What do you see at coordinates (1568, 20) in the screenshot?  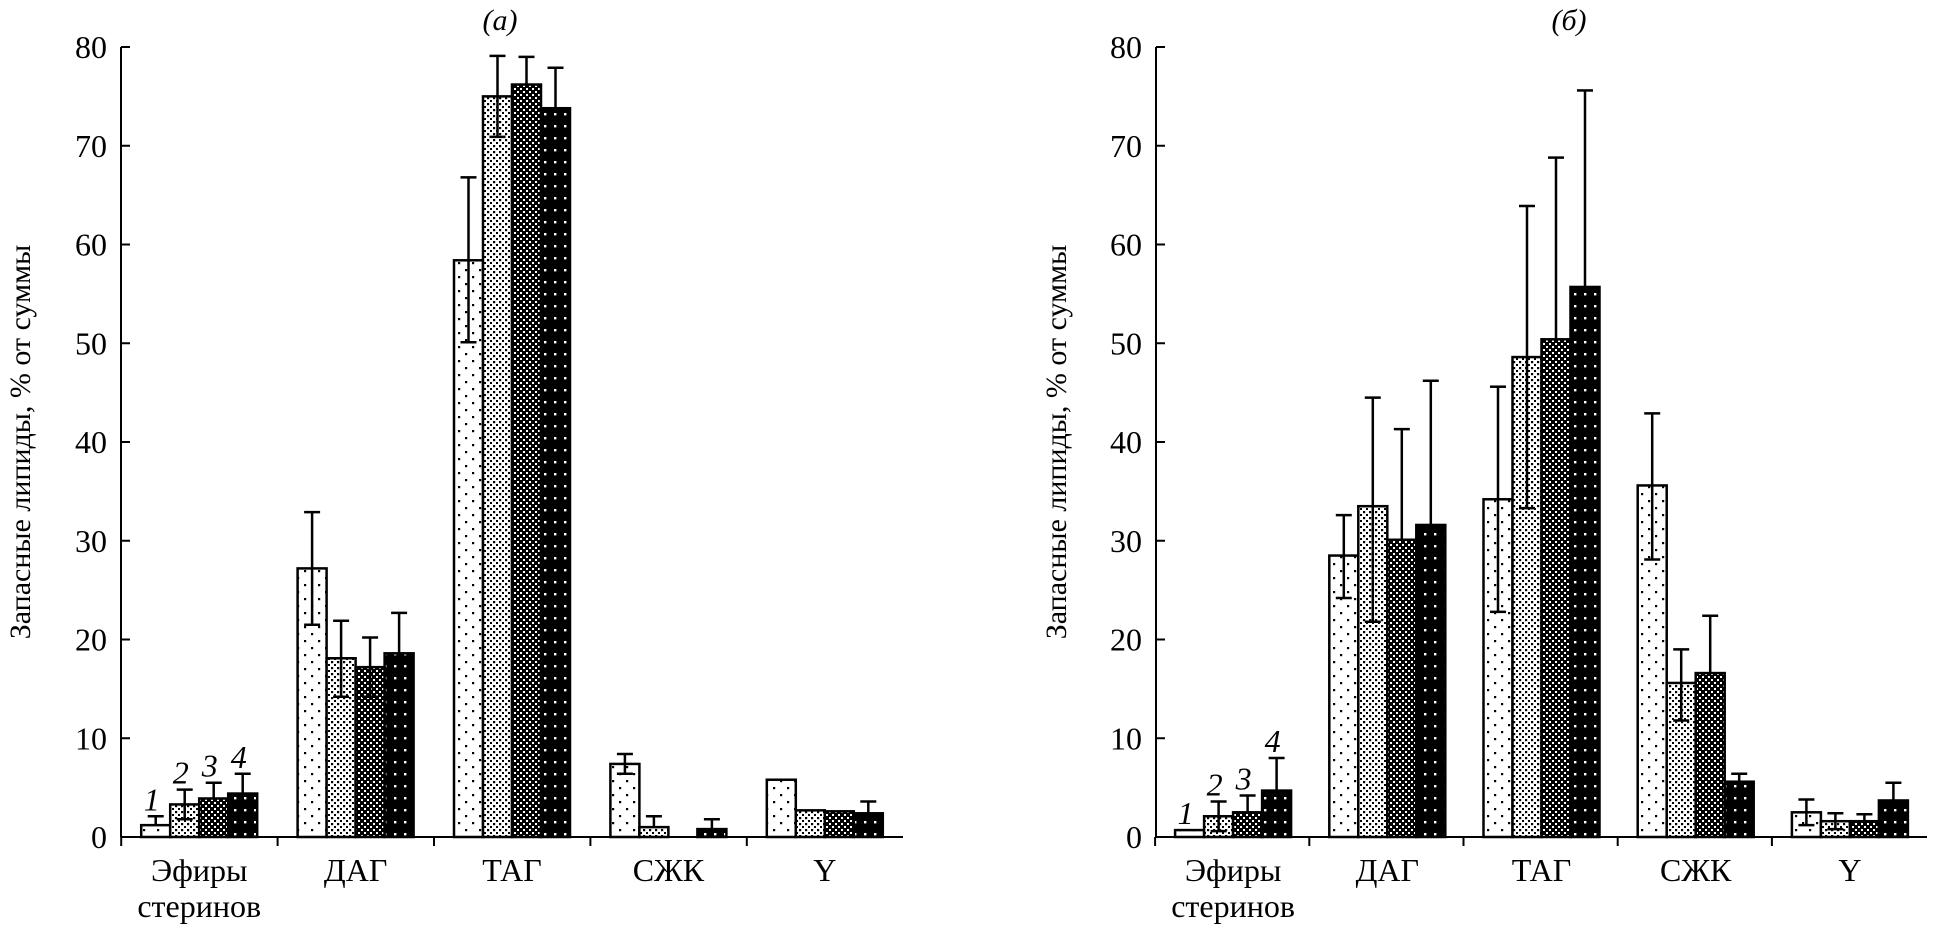 I see `chart-title: (б)` at bounding box center [1568, 20].